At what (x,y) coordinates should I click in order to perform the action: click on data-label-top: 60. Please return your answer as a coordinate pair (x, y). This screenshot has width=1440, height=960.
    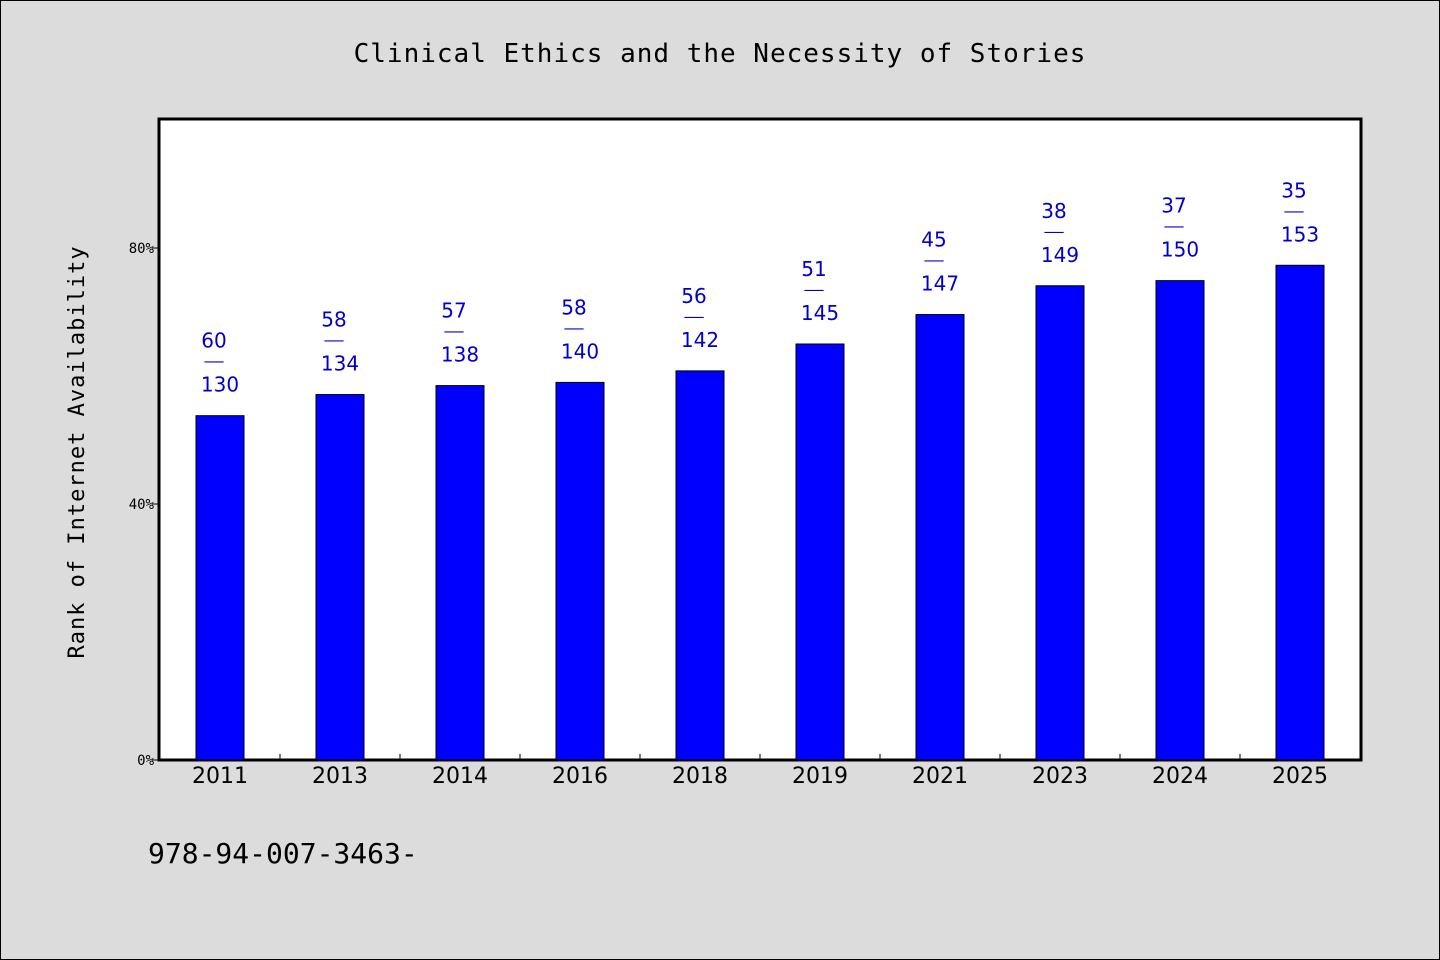
    Looking at the image, I should click on (213, 341).